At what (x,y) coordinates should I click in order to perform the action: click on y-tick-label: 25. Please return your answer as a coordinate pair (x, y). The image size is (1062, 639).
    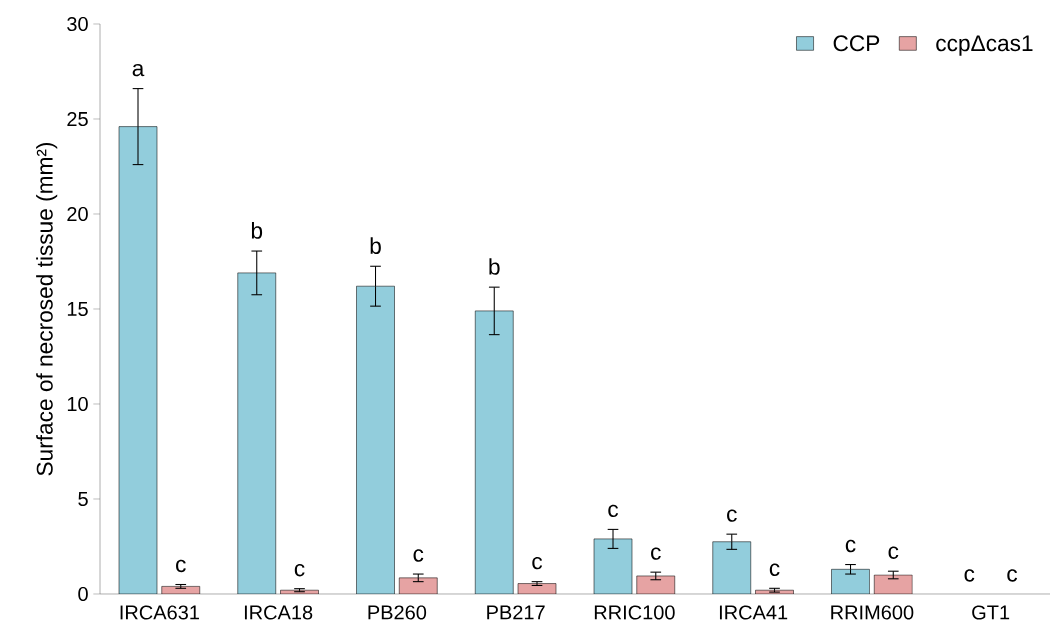
    Looking at the image, I should click on (77, 119).